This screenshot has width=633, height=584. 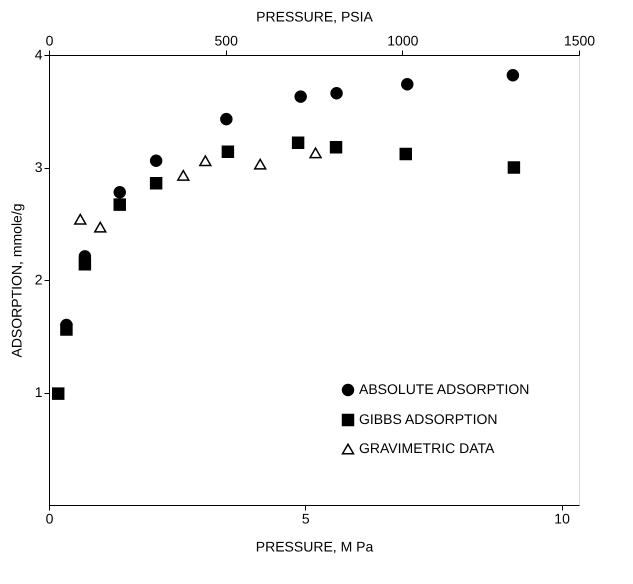 What do you see at coordinates (403, 40) in the screenshot?
I see `x2-tick-label: 1000` at bounding box center [403, 40].